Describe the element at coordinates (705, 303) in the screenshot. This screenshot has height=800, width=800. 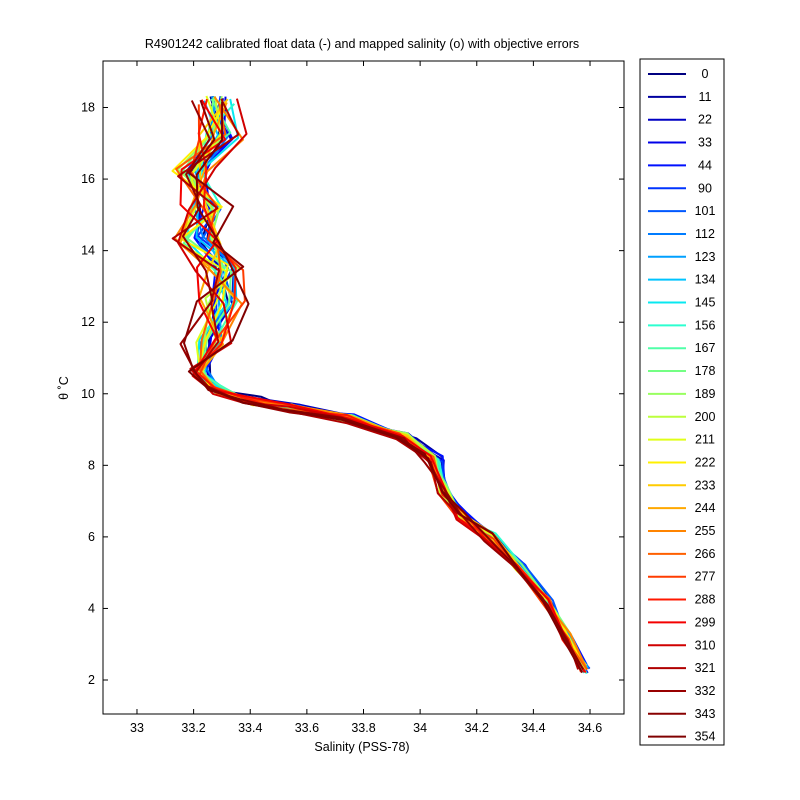
I see `legend-label: 145` at that location.